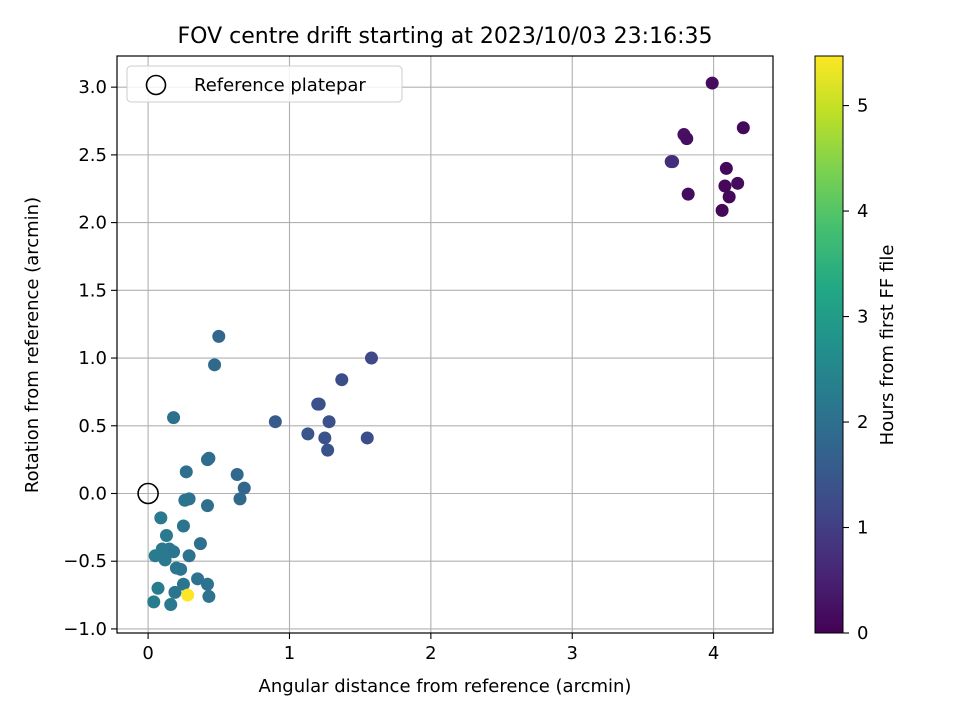 This screenshot has width=960, height=720. What do you see at coordinates (887, 345) in the screenshot?
I see `colorbar-label: Hours from first FF file` at bounding box center [887, 345].